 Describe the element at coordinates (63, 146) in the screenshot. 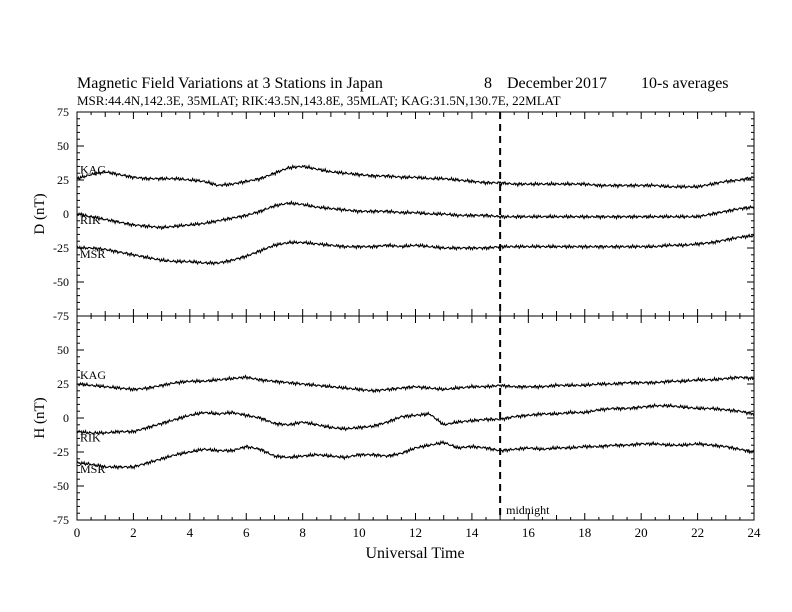

I see `y-tick-label-d: 50` at that location.